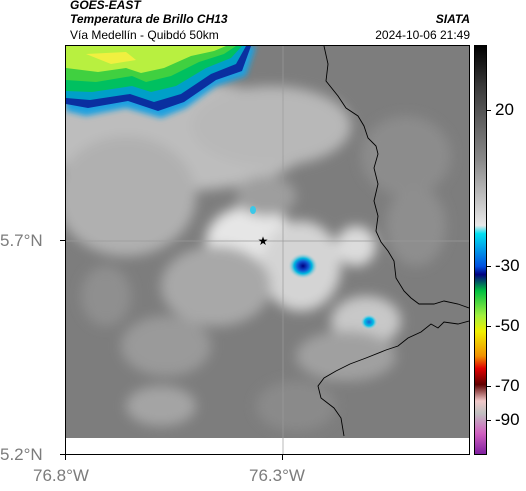 The height and width of the screenshot is (491, 526). I want to click on y-tick-label: 5.7°N, so click(21, 240).